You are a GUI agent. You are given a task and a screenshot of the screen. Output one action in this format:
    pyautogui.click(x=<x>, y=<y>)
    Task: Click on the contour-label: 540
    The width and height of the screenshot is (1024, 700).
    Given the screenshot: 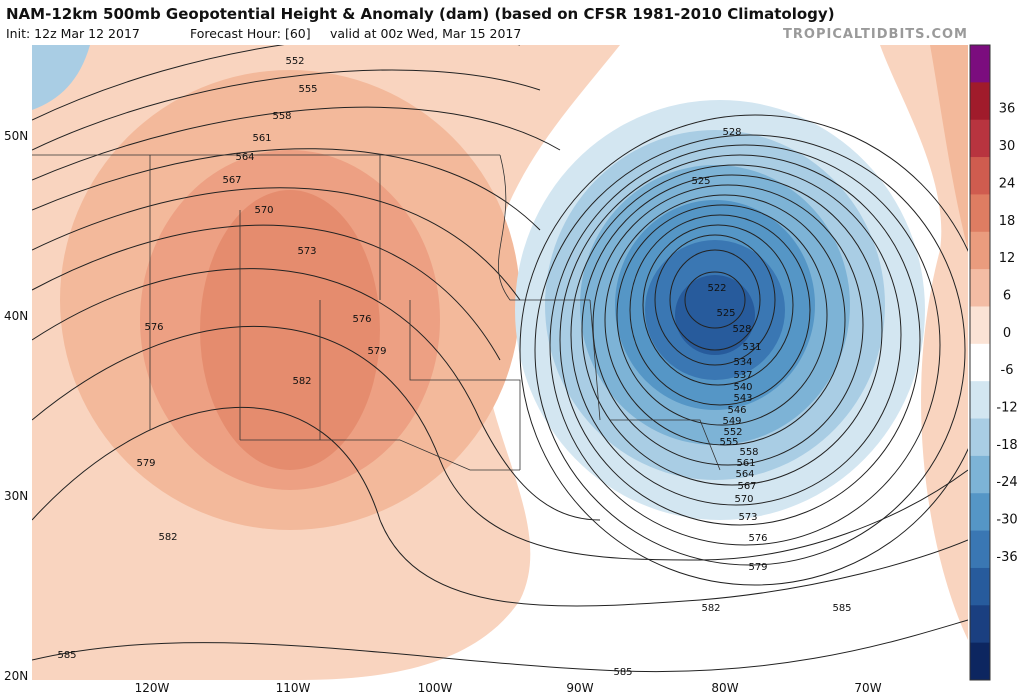 What is the action you would take?
    pyautogui.click(x=742, y=387)
    